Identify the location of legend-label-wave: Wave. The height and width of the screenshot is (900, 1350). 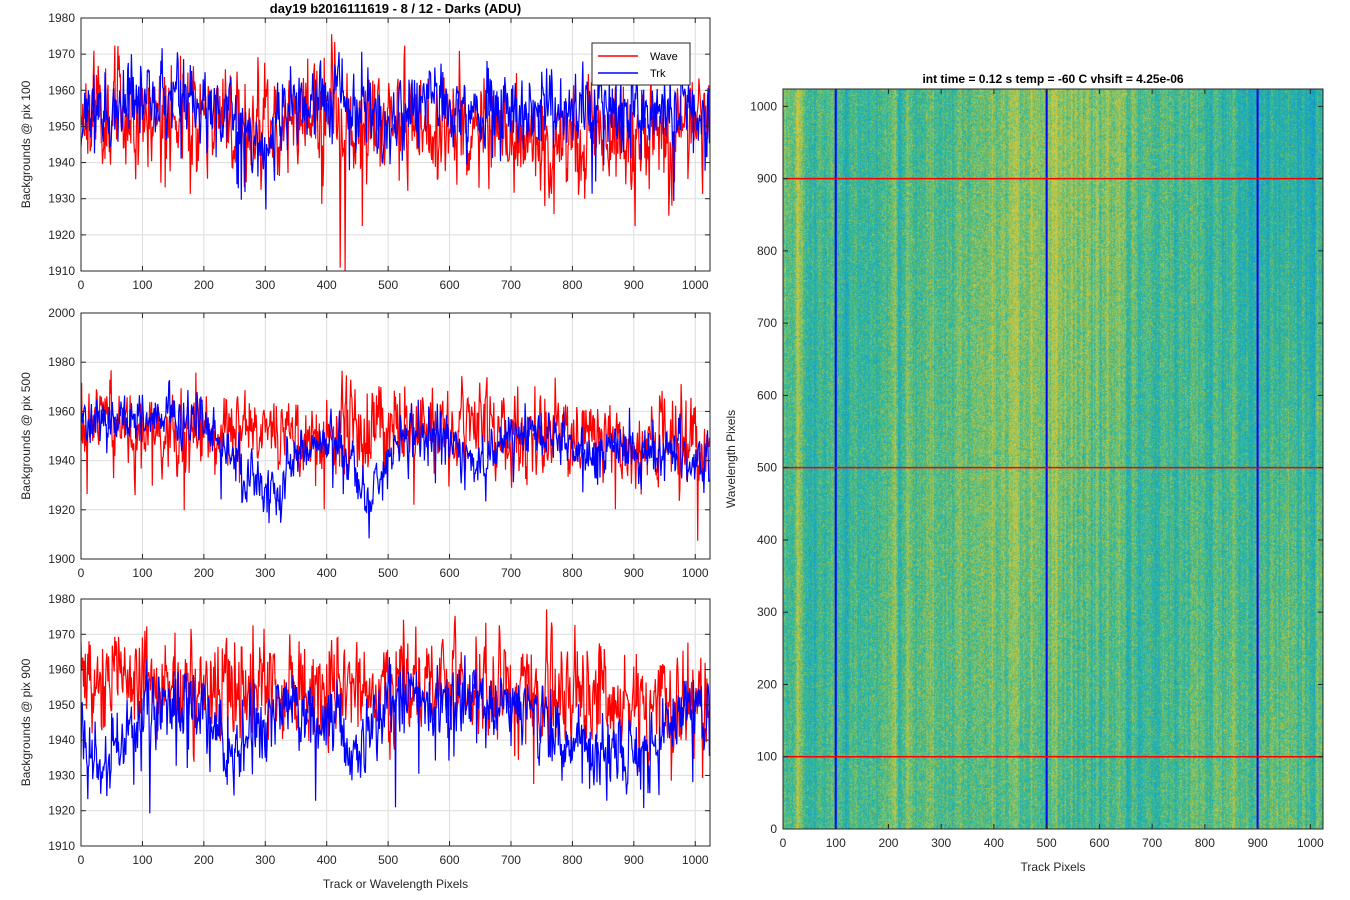
(664, 57).